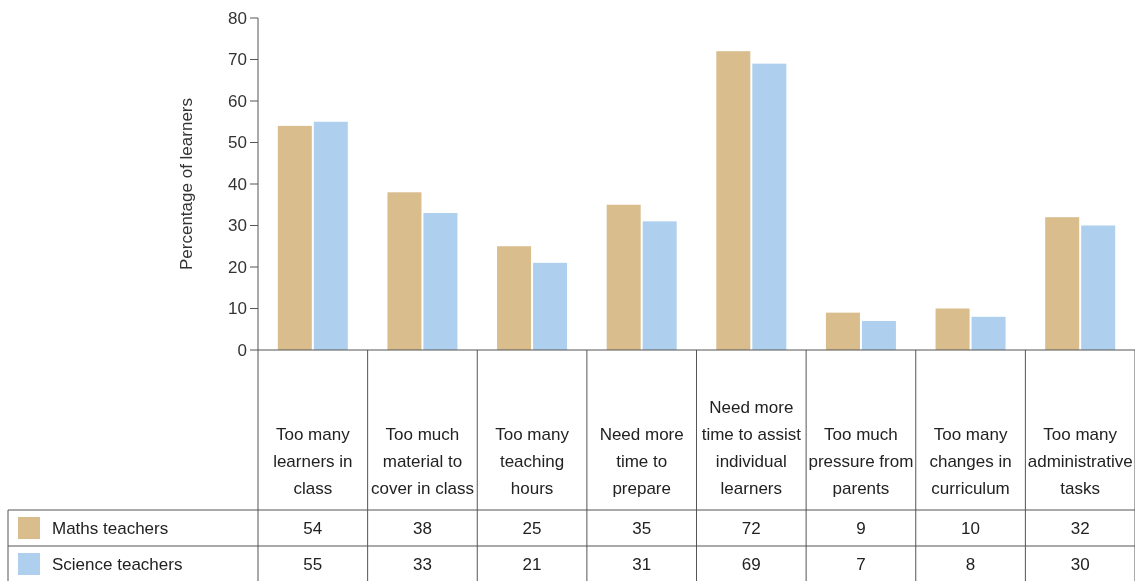 This screenshot has height=581, width=1135. What do you see at coordinates (422, 564) in the screenshot?
I see `data-label: 33` at bounding box center [422, 564].